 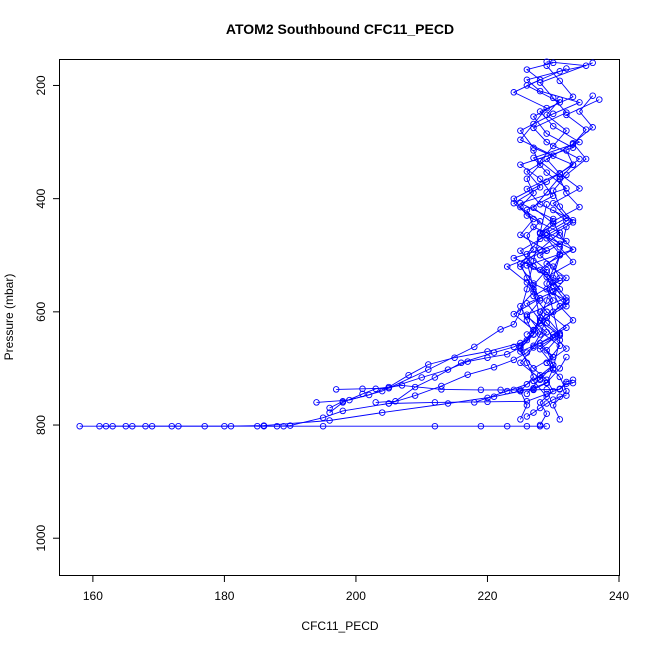 I want to click on y-tick-label: 200, so click(x=41, y=85).